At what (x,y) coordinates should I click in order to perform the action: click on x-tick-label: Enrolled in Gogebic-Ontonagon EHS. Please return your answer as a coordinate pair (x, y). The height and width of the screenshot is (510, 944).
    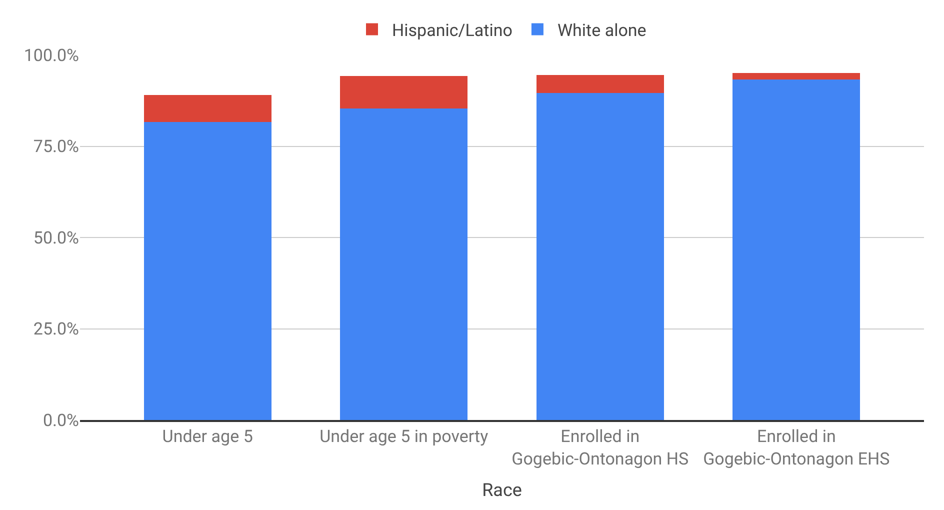
    Looking at the image, I should click on (796, 448).